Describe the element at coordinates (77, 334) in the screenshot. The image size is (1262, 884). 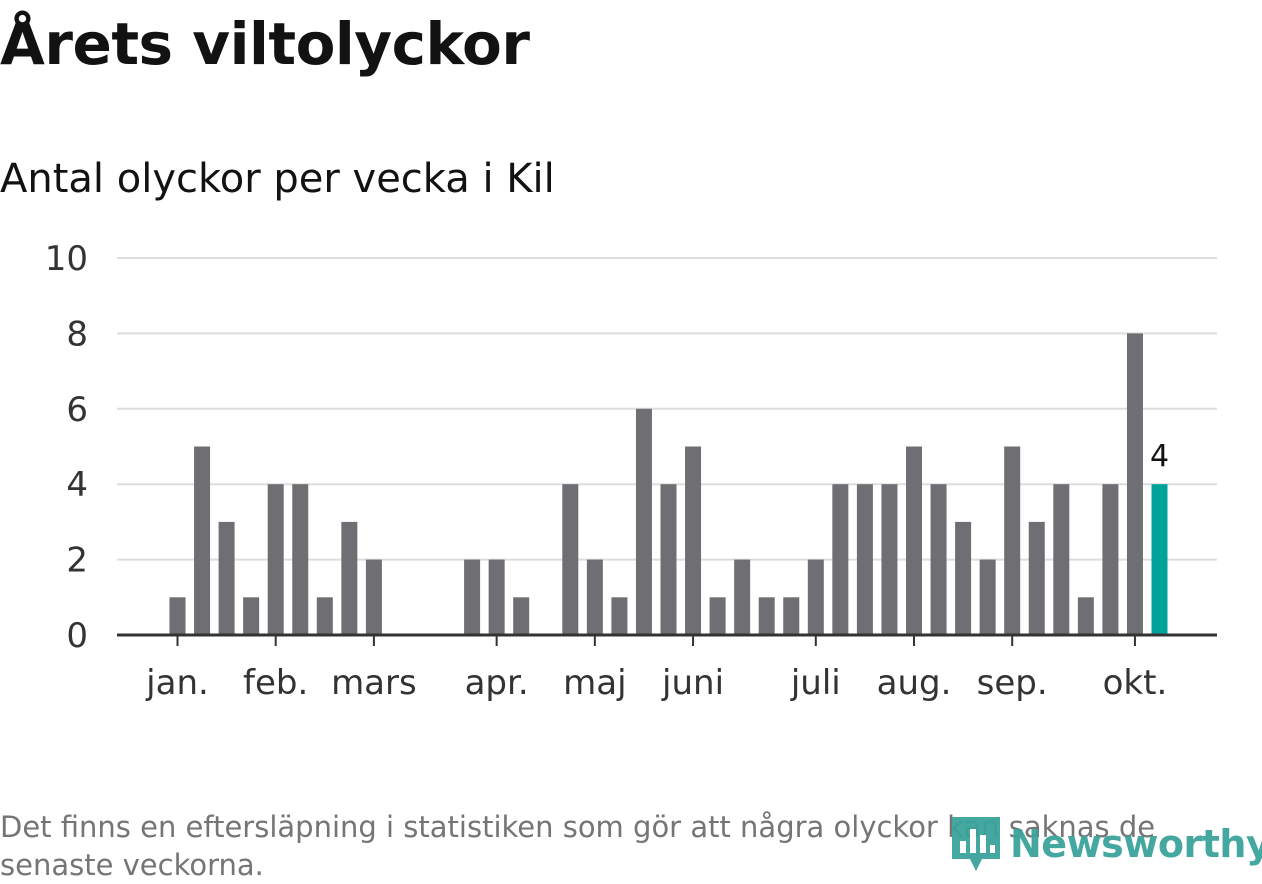
I see `y-tick-label: 8` at that location.